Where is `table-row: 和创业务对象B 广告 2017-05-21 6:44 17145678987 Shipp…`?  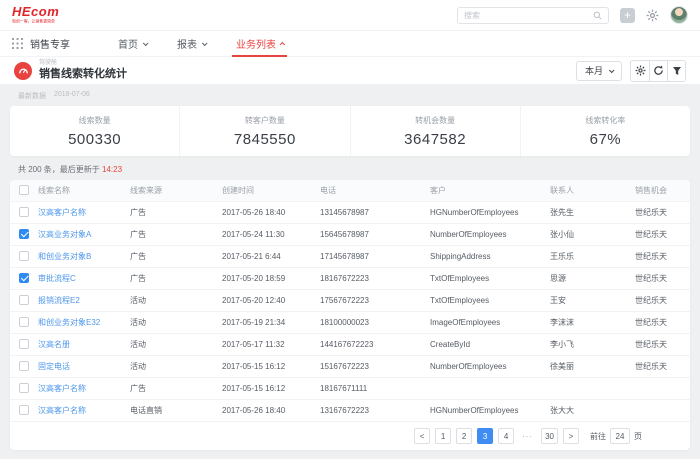 table-row: 和创业务对象B 广告 2017-05-21 6:44 17145678987 Shipp… is located at coordinates (350, 257).